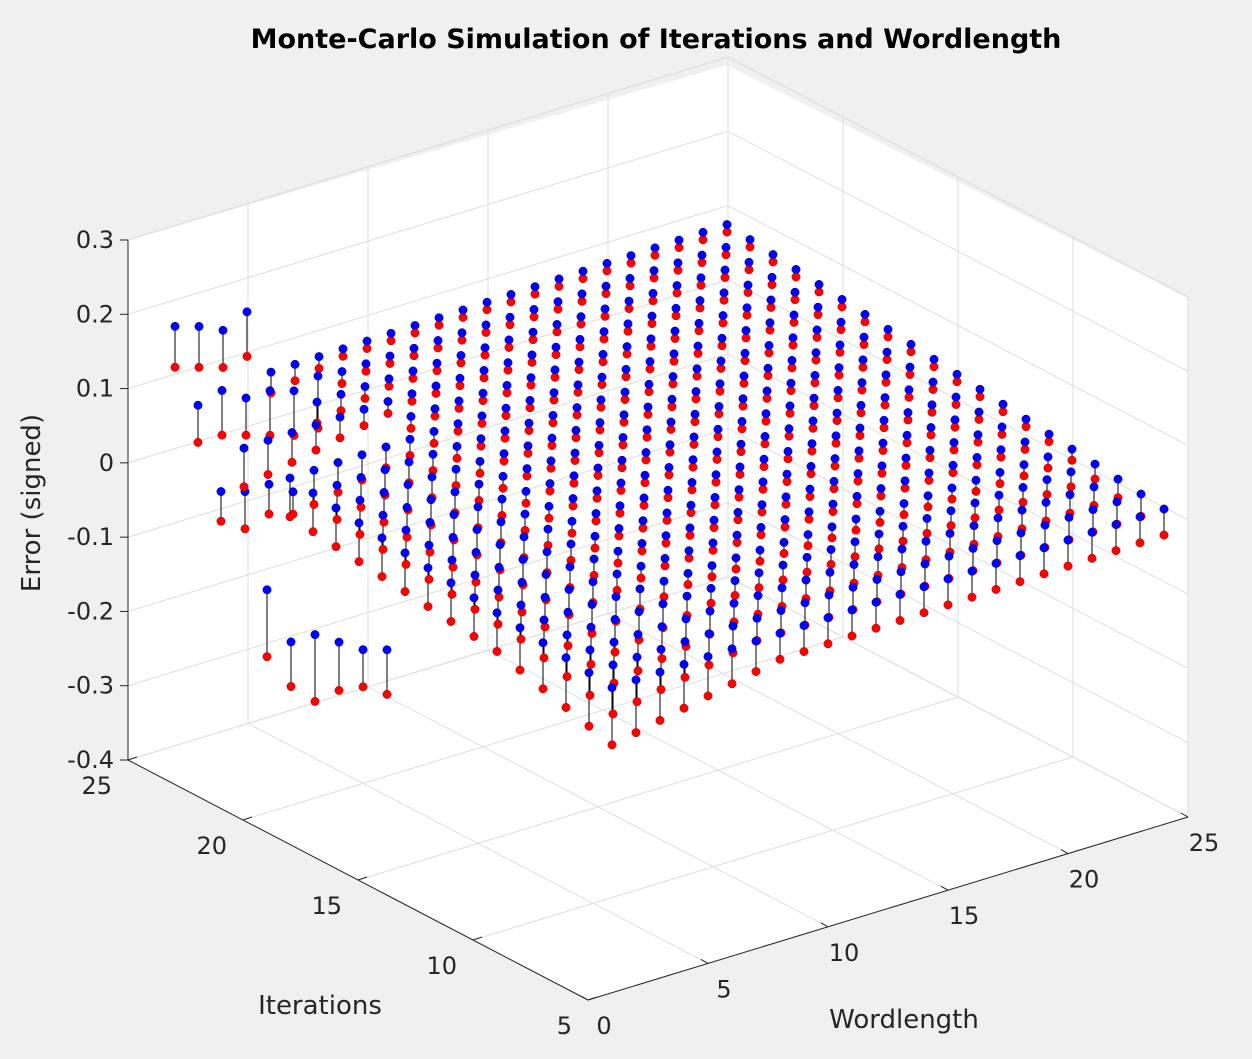  Describe the element at coordinates (90, 611) in the screenshot. I see `z-tick-label-2: -0.2` at that location.